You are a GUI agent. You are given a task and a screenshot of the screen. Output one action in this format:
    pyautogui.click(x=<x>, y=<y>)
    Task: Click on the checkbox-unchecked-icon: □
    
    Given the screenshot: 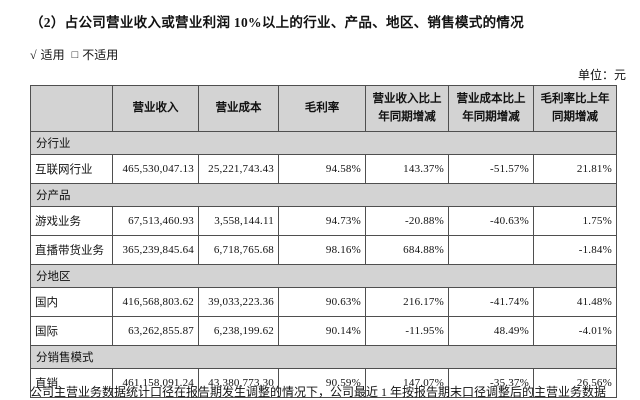 What is the action you would take?
    pyautogui.click(x=75, y=55)
    